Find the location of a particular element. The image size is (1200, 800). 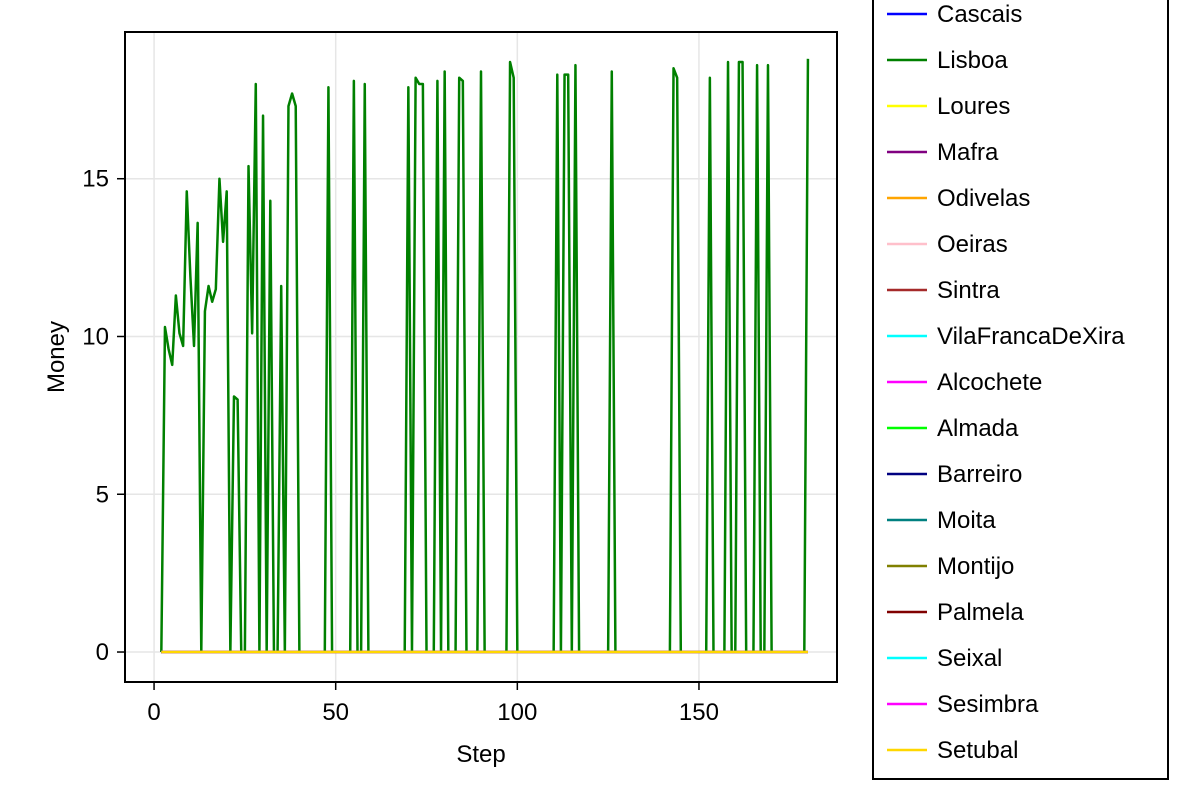

legend-label: Barreiro is located at coordinates (979, 474).